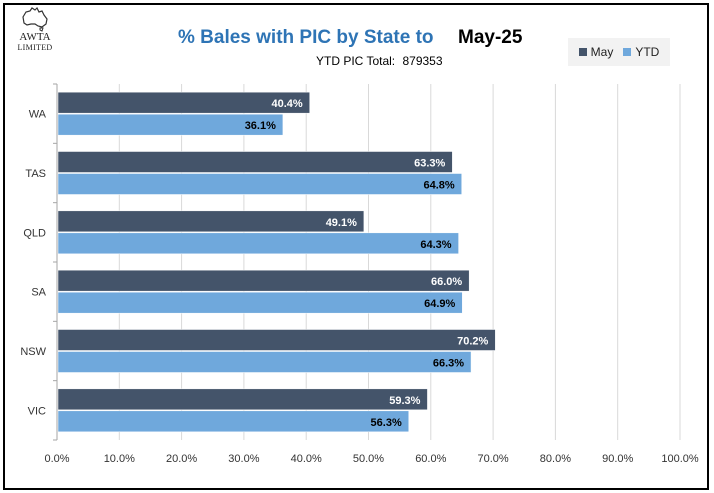 The image size is (714, 493). I want to click on x-tick-label: 40.0%, so click(306, 459).